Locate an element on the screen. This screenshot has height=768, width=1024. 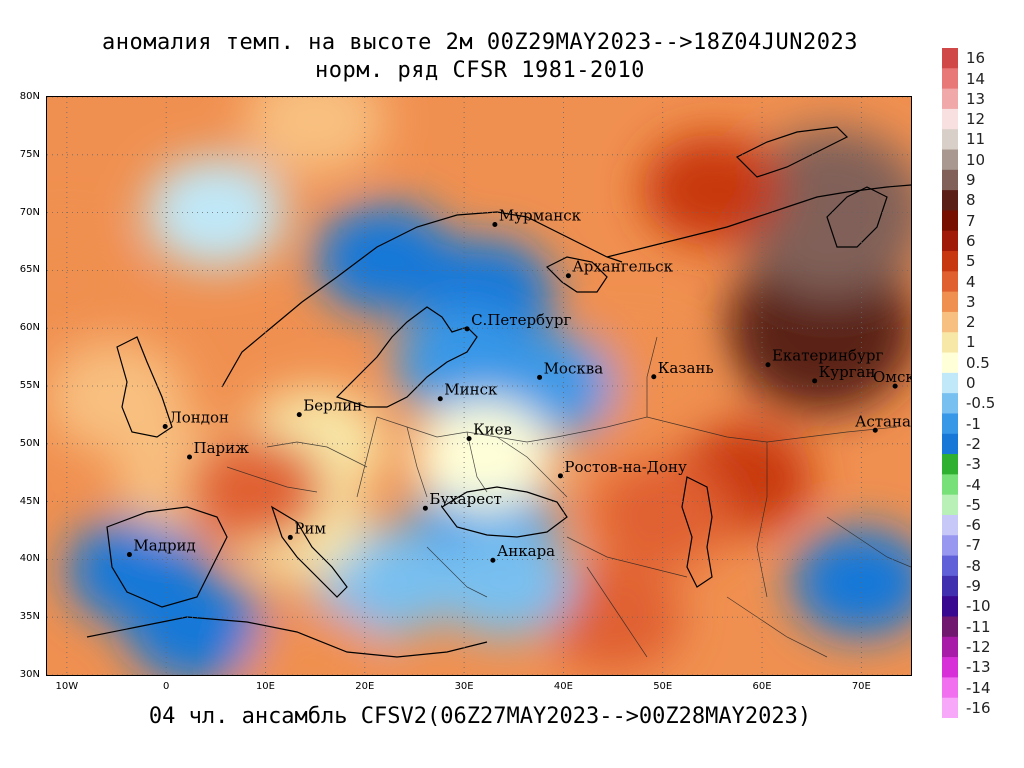
colorbar-tick-label: -8 is located at coordinates (973, 565).